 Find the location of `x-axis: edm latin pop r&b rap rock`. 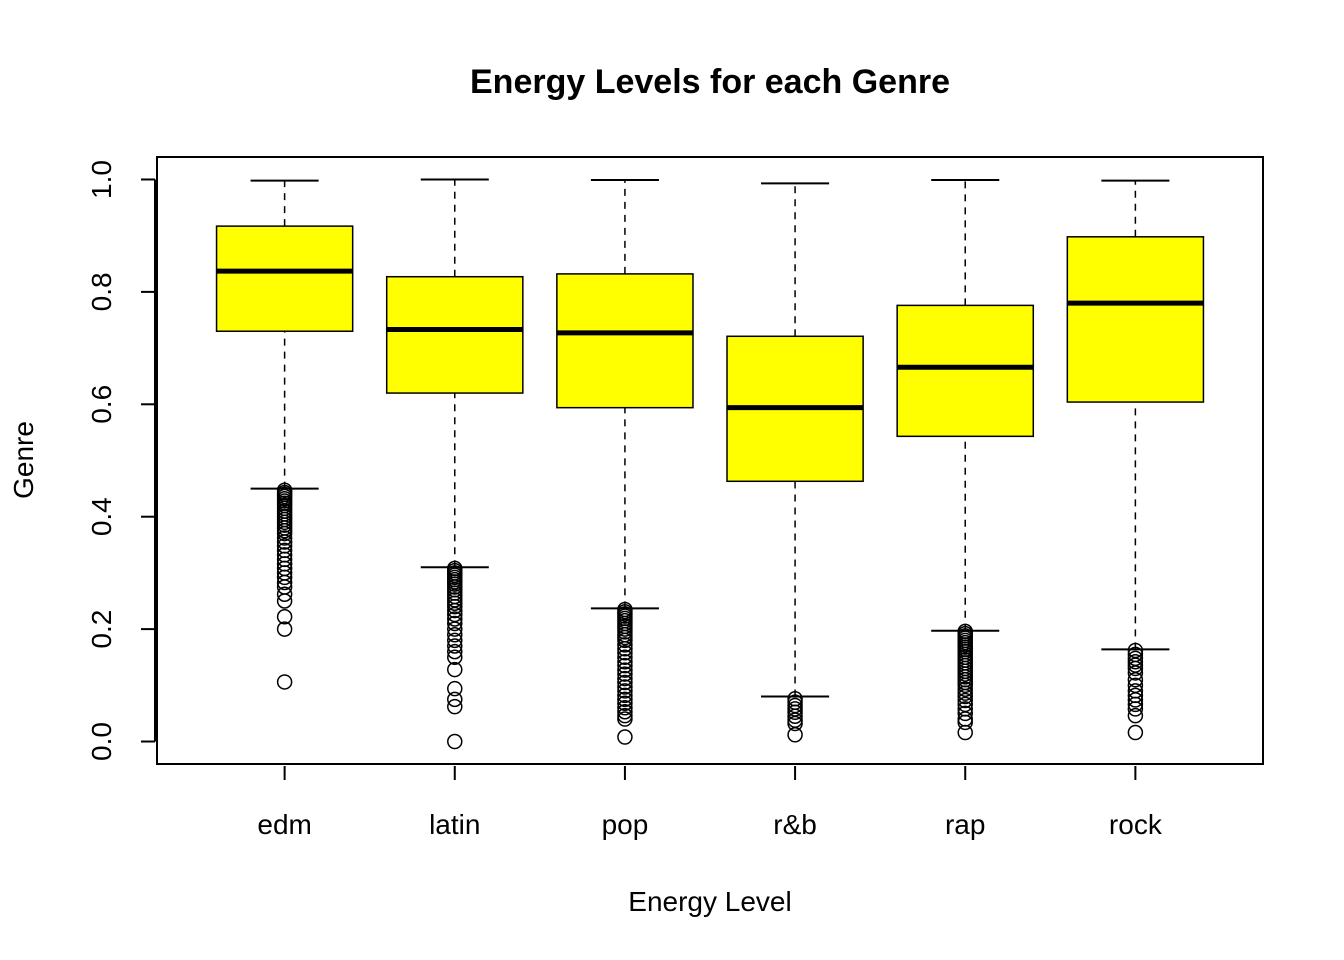

x-axis: edm latin pop r&b rap rock is located at coordinates (710, 803).